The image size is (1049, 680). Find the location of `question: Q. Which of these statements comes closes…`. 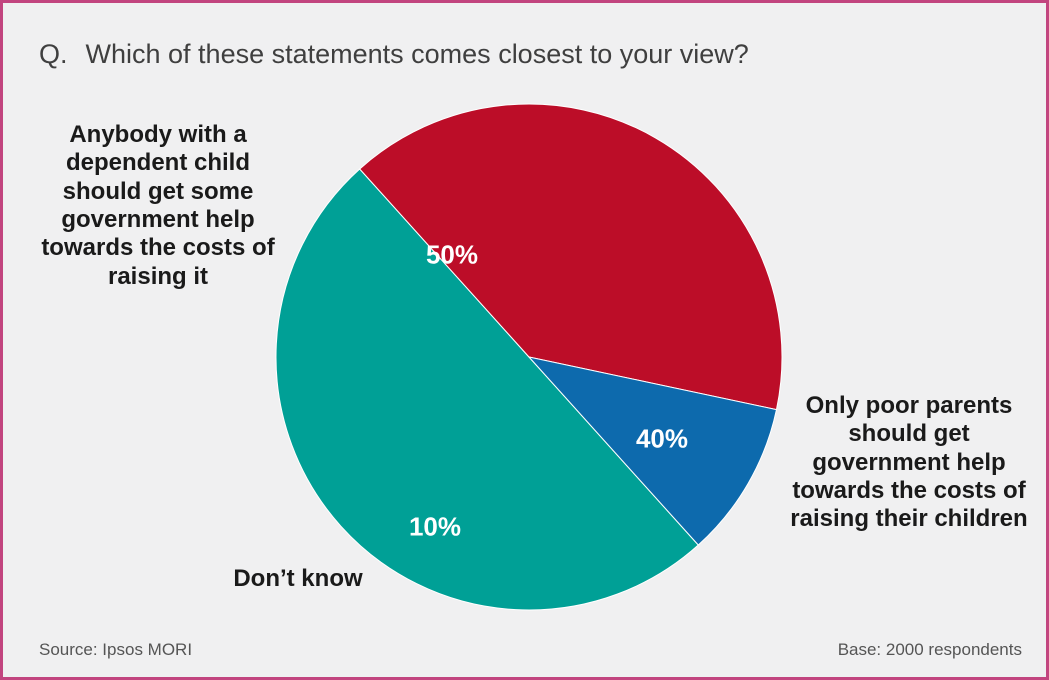

question: Q. Which of these statements comes closes… is located at coordinates (394, 54).